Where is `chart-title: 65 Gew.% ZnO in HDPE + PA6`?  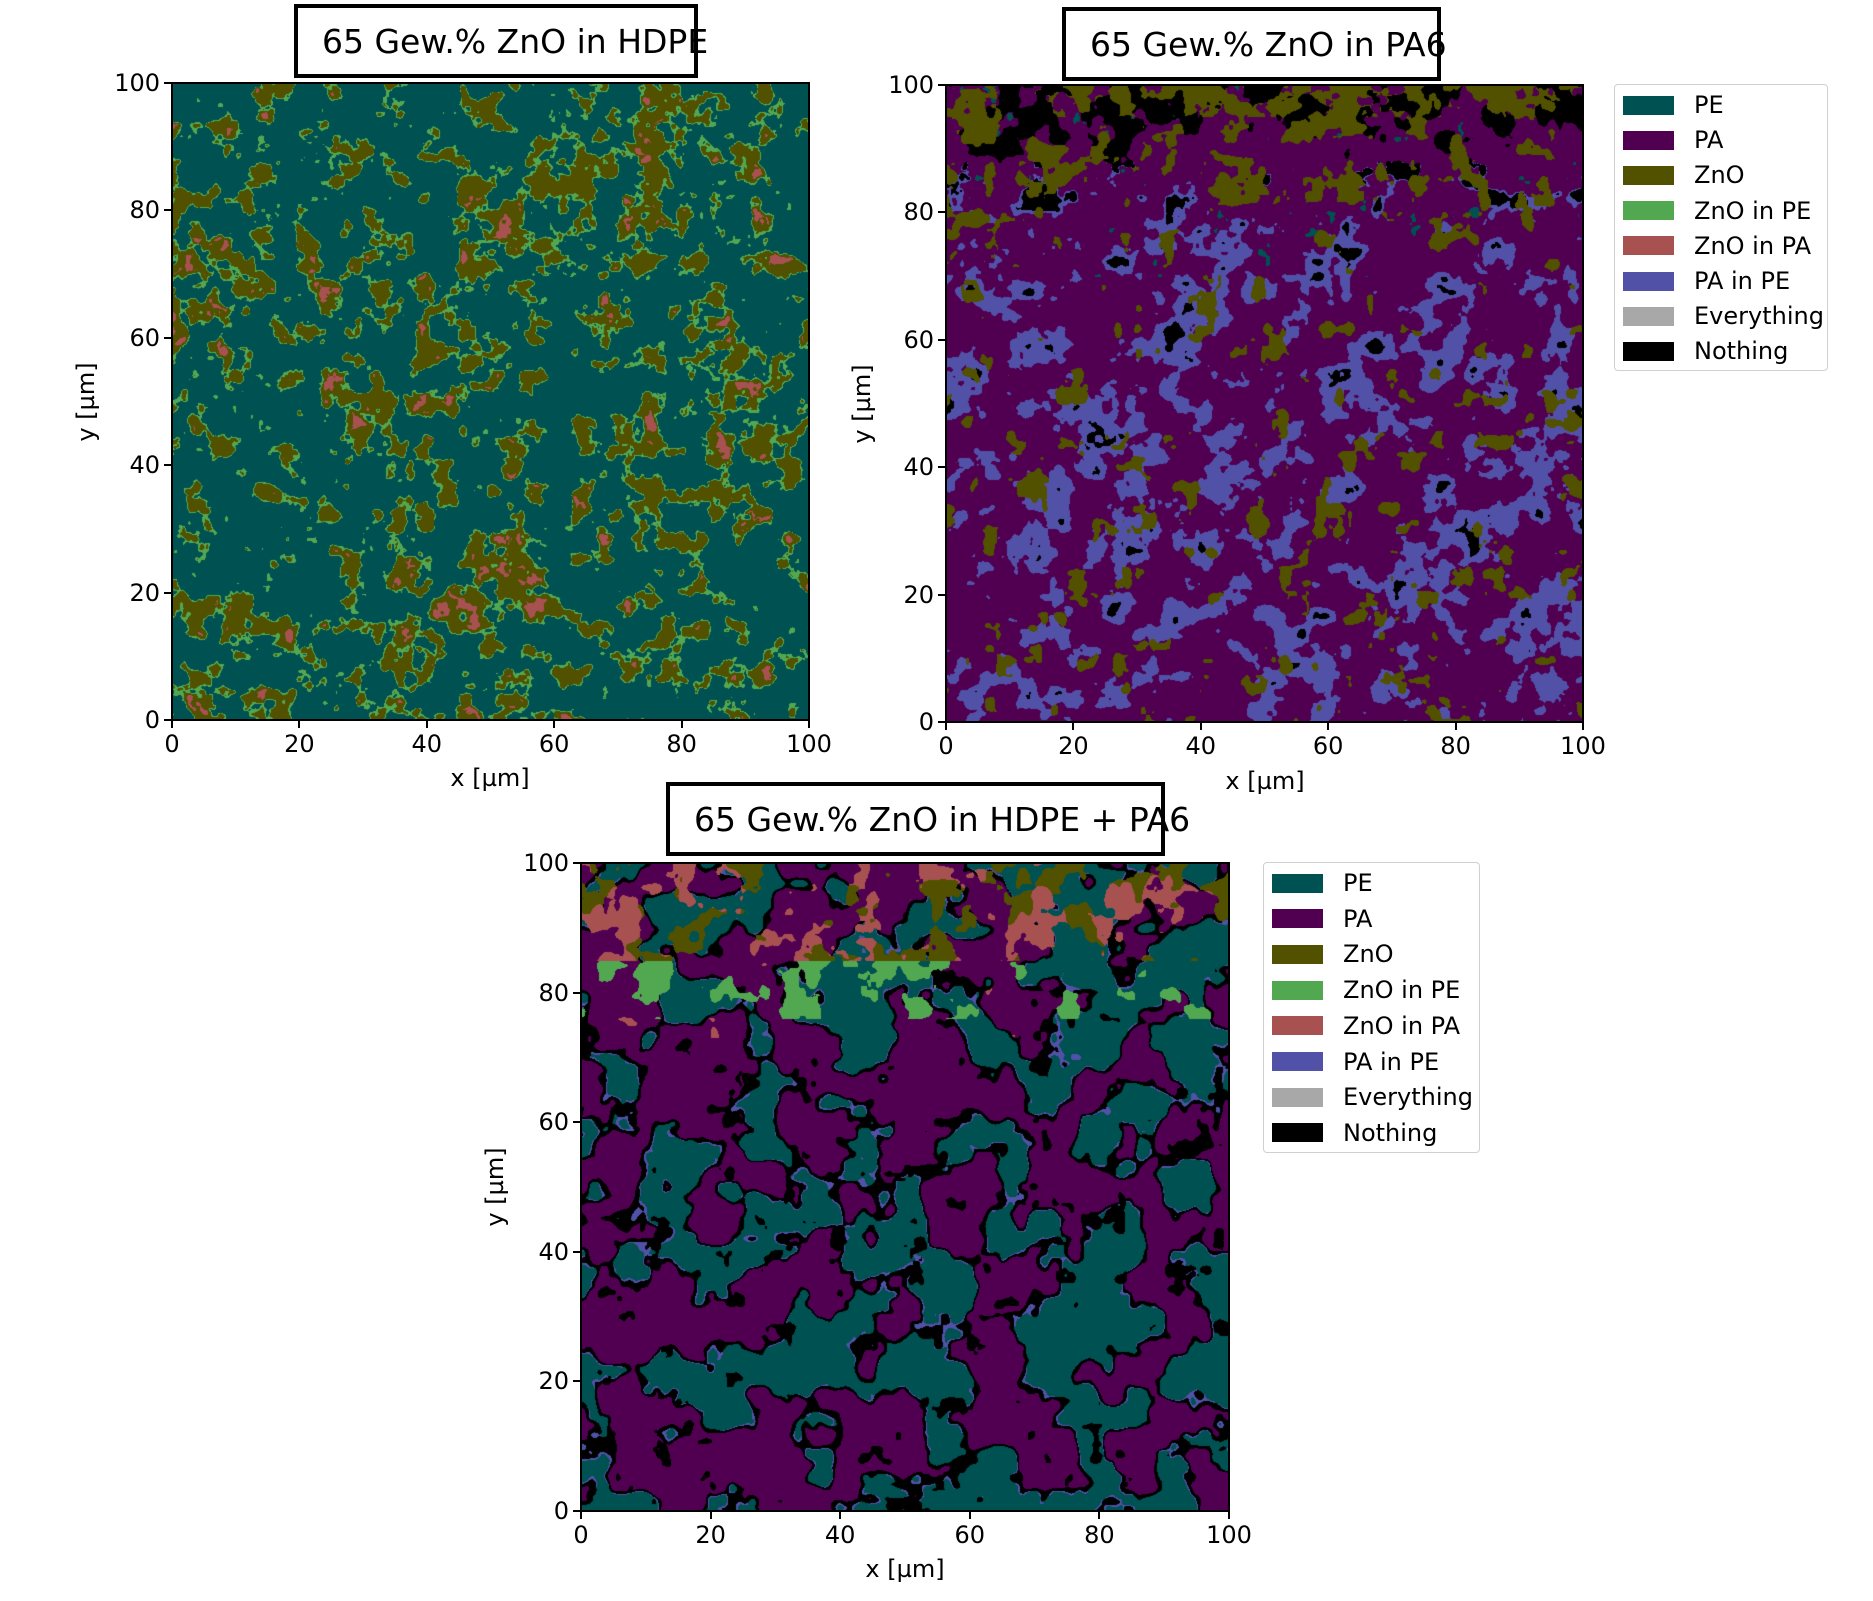
chart-title: 65 Gew.% ZnO in HDPE + PA6 is located at coordinates (928, 819).